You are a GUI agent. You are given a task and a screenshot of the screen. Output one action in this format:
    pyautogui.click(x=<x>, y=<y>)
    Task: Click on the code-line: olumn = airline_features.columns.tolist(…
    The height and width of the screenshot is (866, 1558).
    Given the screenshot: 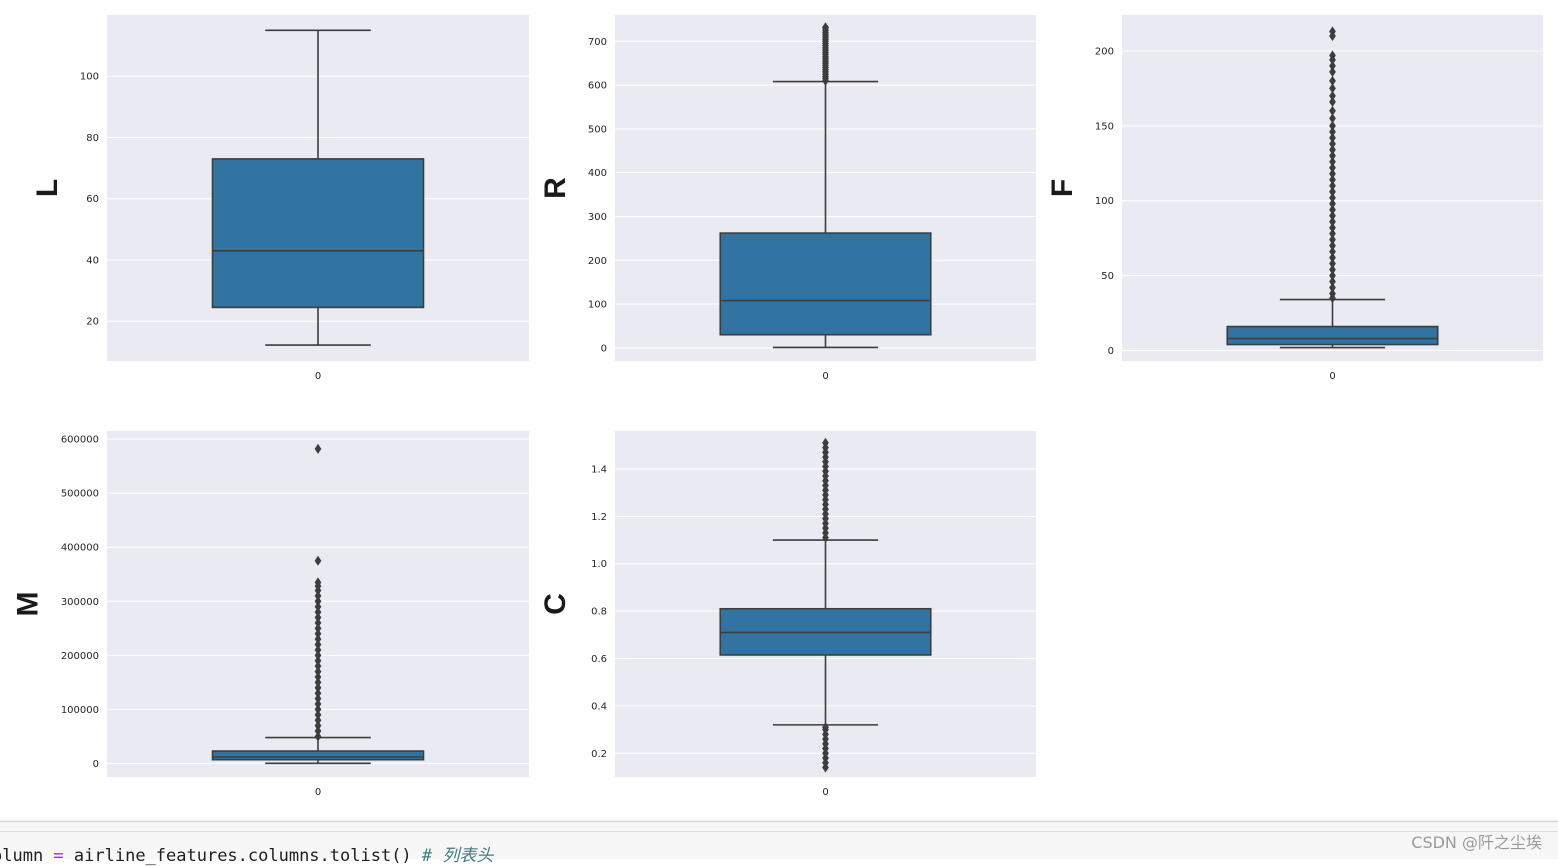 What is the action you would take?
    pyautogui.click(x=246, y=853)
    